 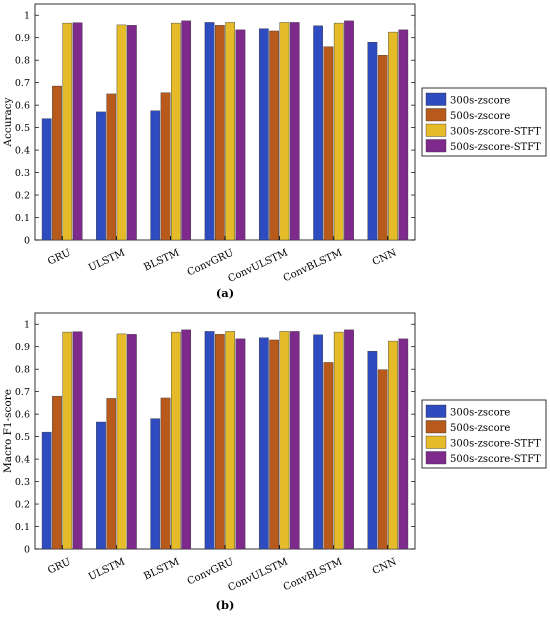 I want to click on bar-500s-zscore-ConvULSTM, so click(x=274, y=135).